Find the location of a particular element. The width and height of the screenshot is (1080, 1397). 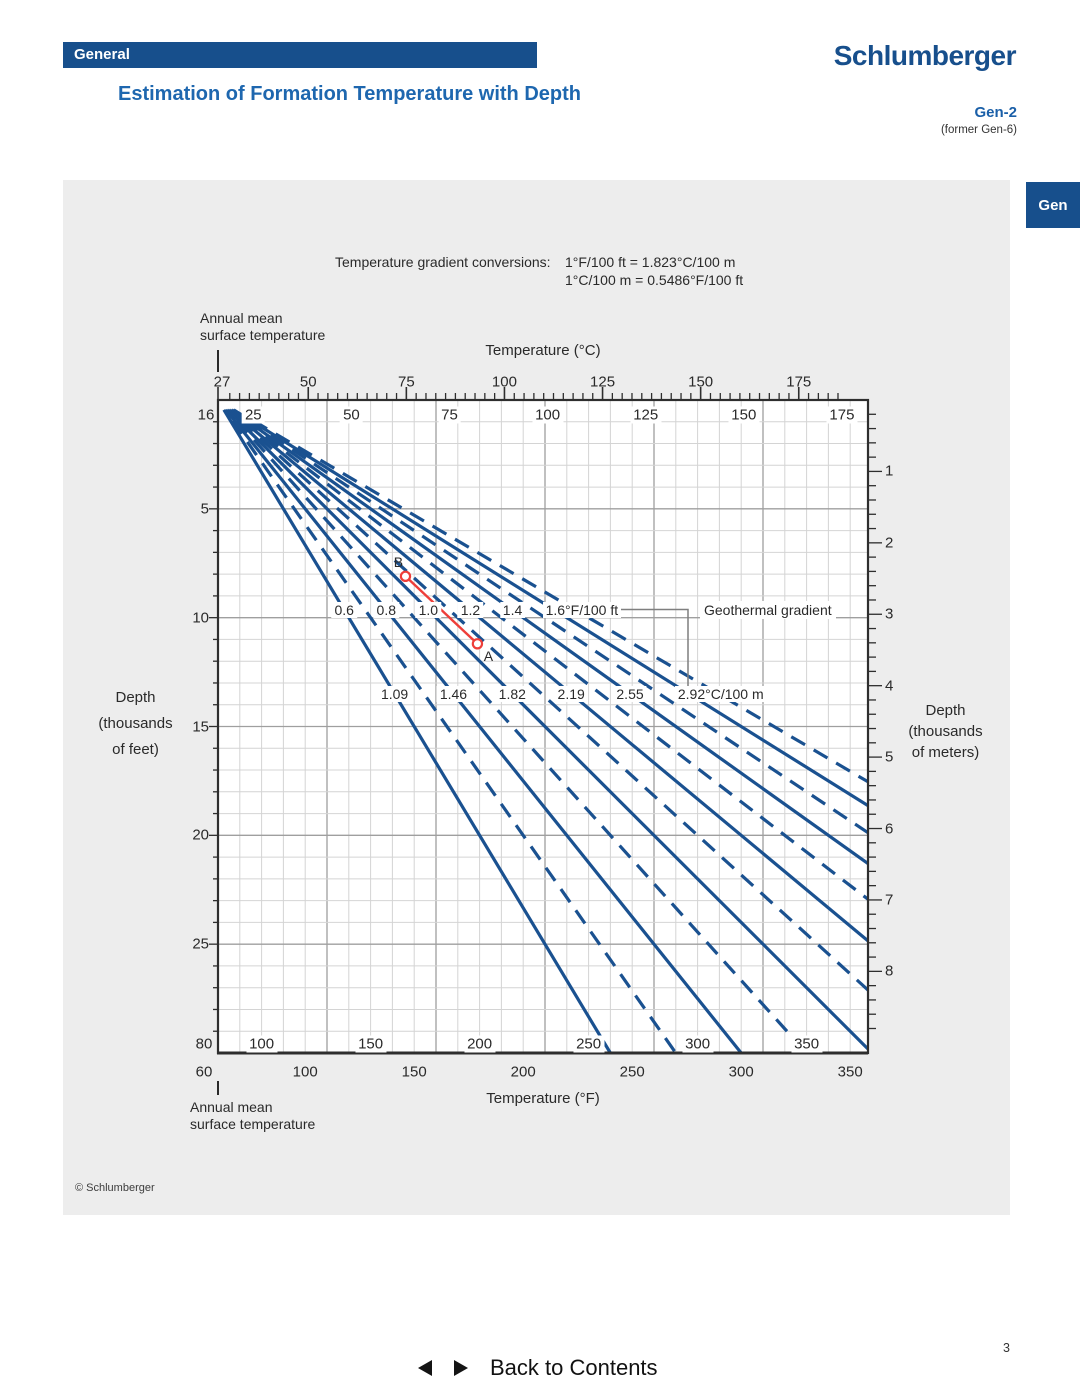

tick-label: 2.92°C/100 m is located at coordinates (720, 694).